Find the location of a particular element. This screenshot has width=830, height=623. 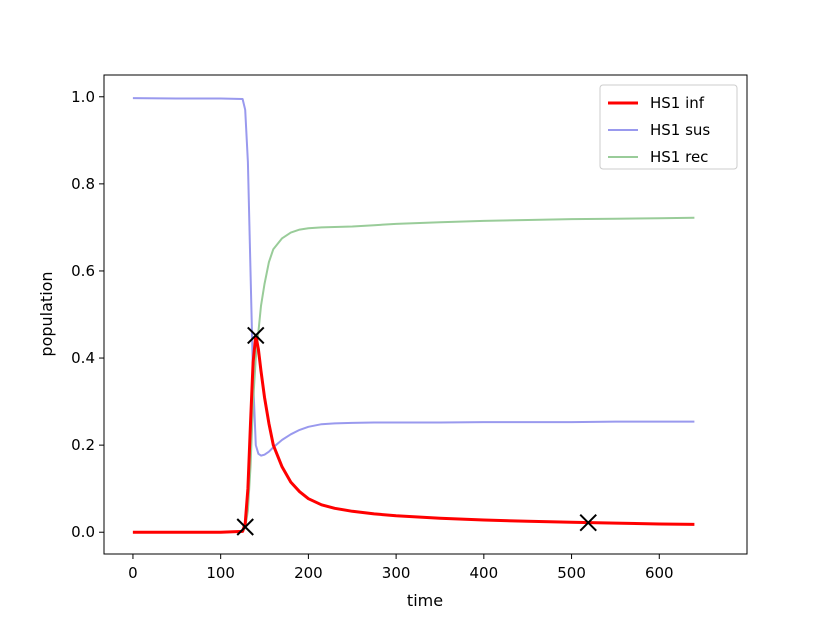

x-tick-label: 600 is located at coordinates (659, 573).